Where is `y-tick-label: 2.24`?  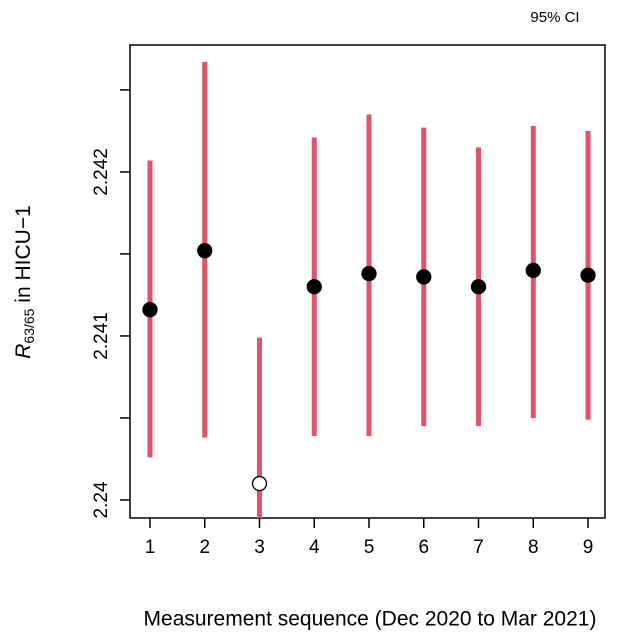 y-tick-label: 2.24 is located at coordinates (101, 499).